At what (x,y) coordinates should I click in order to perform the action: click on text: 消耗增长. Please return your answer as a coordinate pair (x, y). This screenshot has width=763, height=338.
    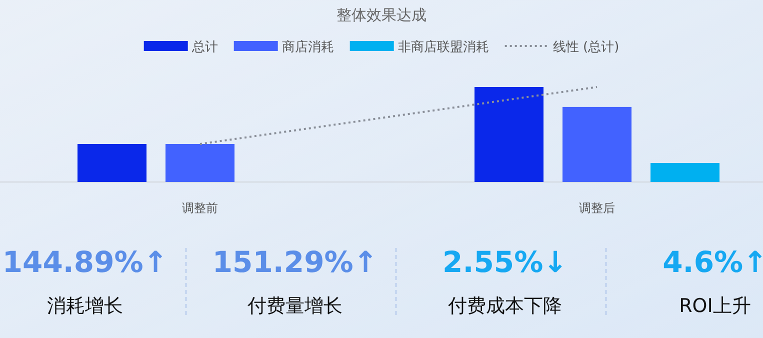
    Looking at the image, I should click on (85, 306).